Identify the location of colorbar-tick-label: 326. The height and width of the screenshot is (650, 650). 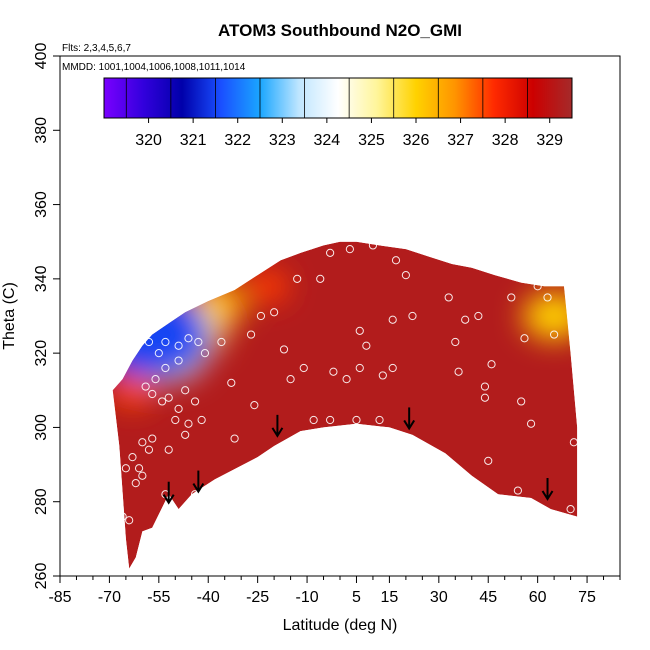
(416, 140).